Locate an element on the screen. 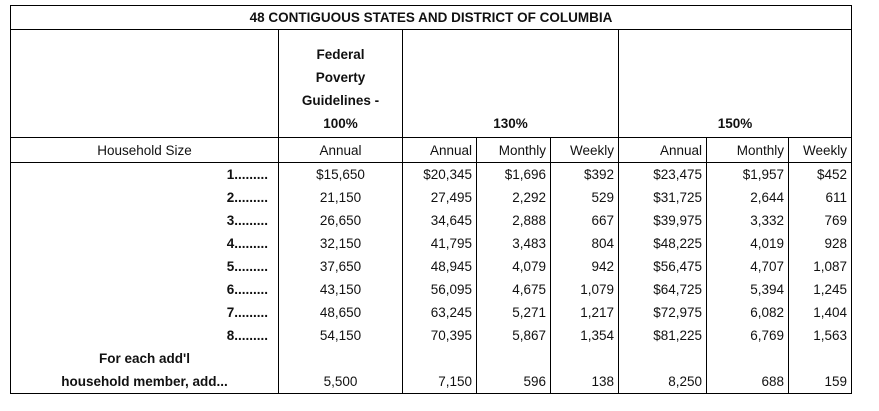  additional-p130-monthly: 596 is located at coordinates (513, 370).